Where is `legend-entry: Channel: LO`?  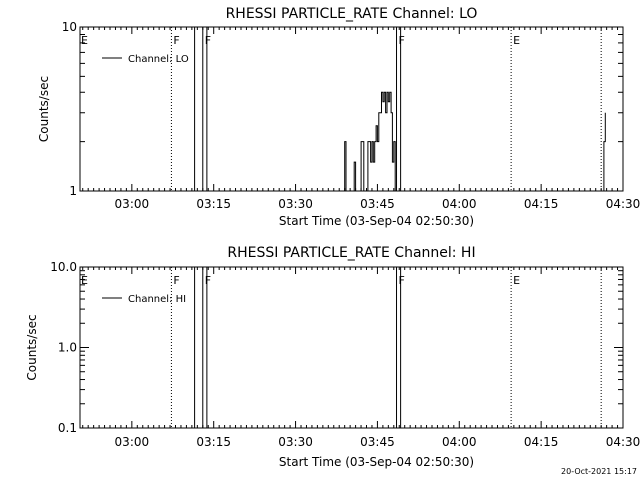 legend-entry: Channel: LO is located at coordinates (158, 59).